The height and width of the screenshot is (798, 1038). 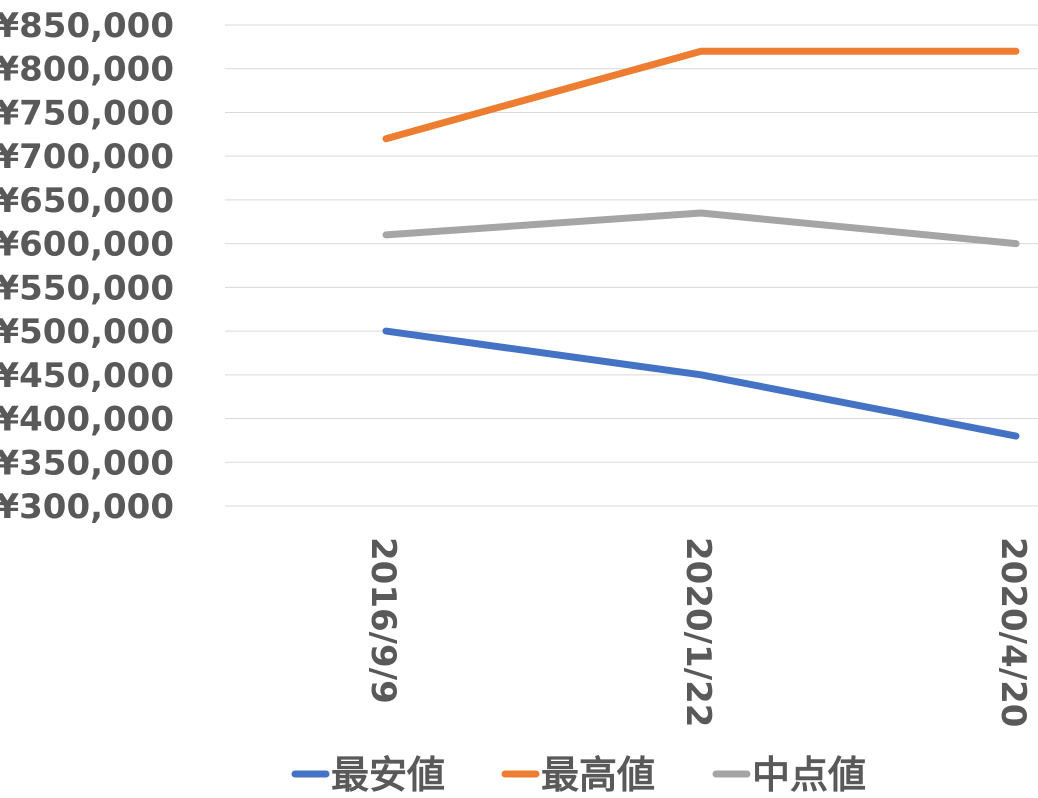 I want to click on y-tick-label: ¥850,000, so click(x=87, y=26).